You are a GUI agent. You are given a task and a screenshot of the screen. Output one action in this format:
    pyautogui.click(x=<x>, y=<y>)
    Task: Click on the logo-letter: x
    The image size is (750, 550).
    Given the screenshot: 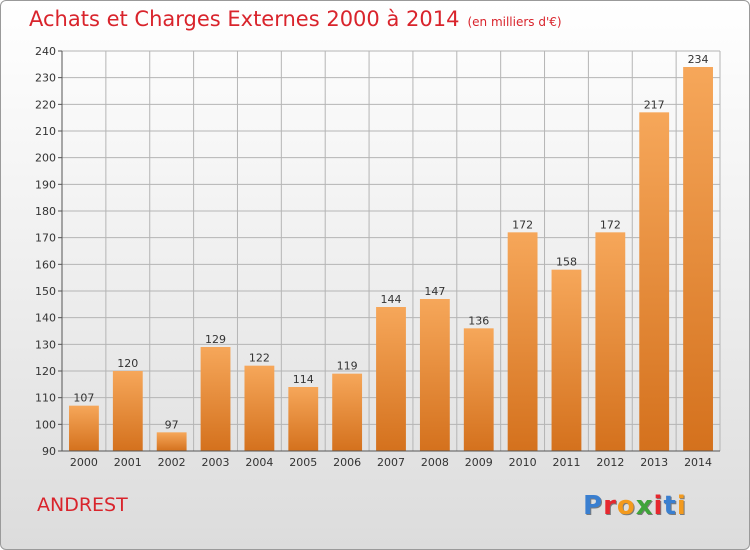 What is the action you would take?
    pyautogui.click(x=644, y=506)
    